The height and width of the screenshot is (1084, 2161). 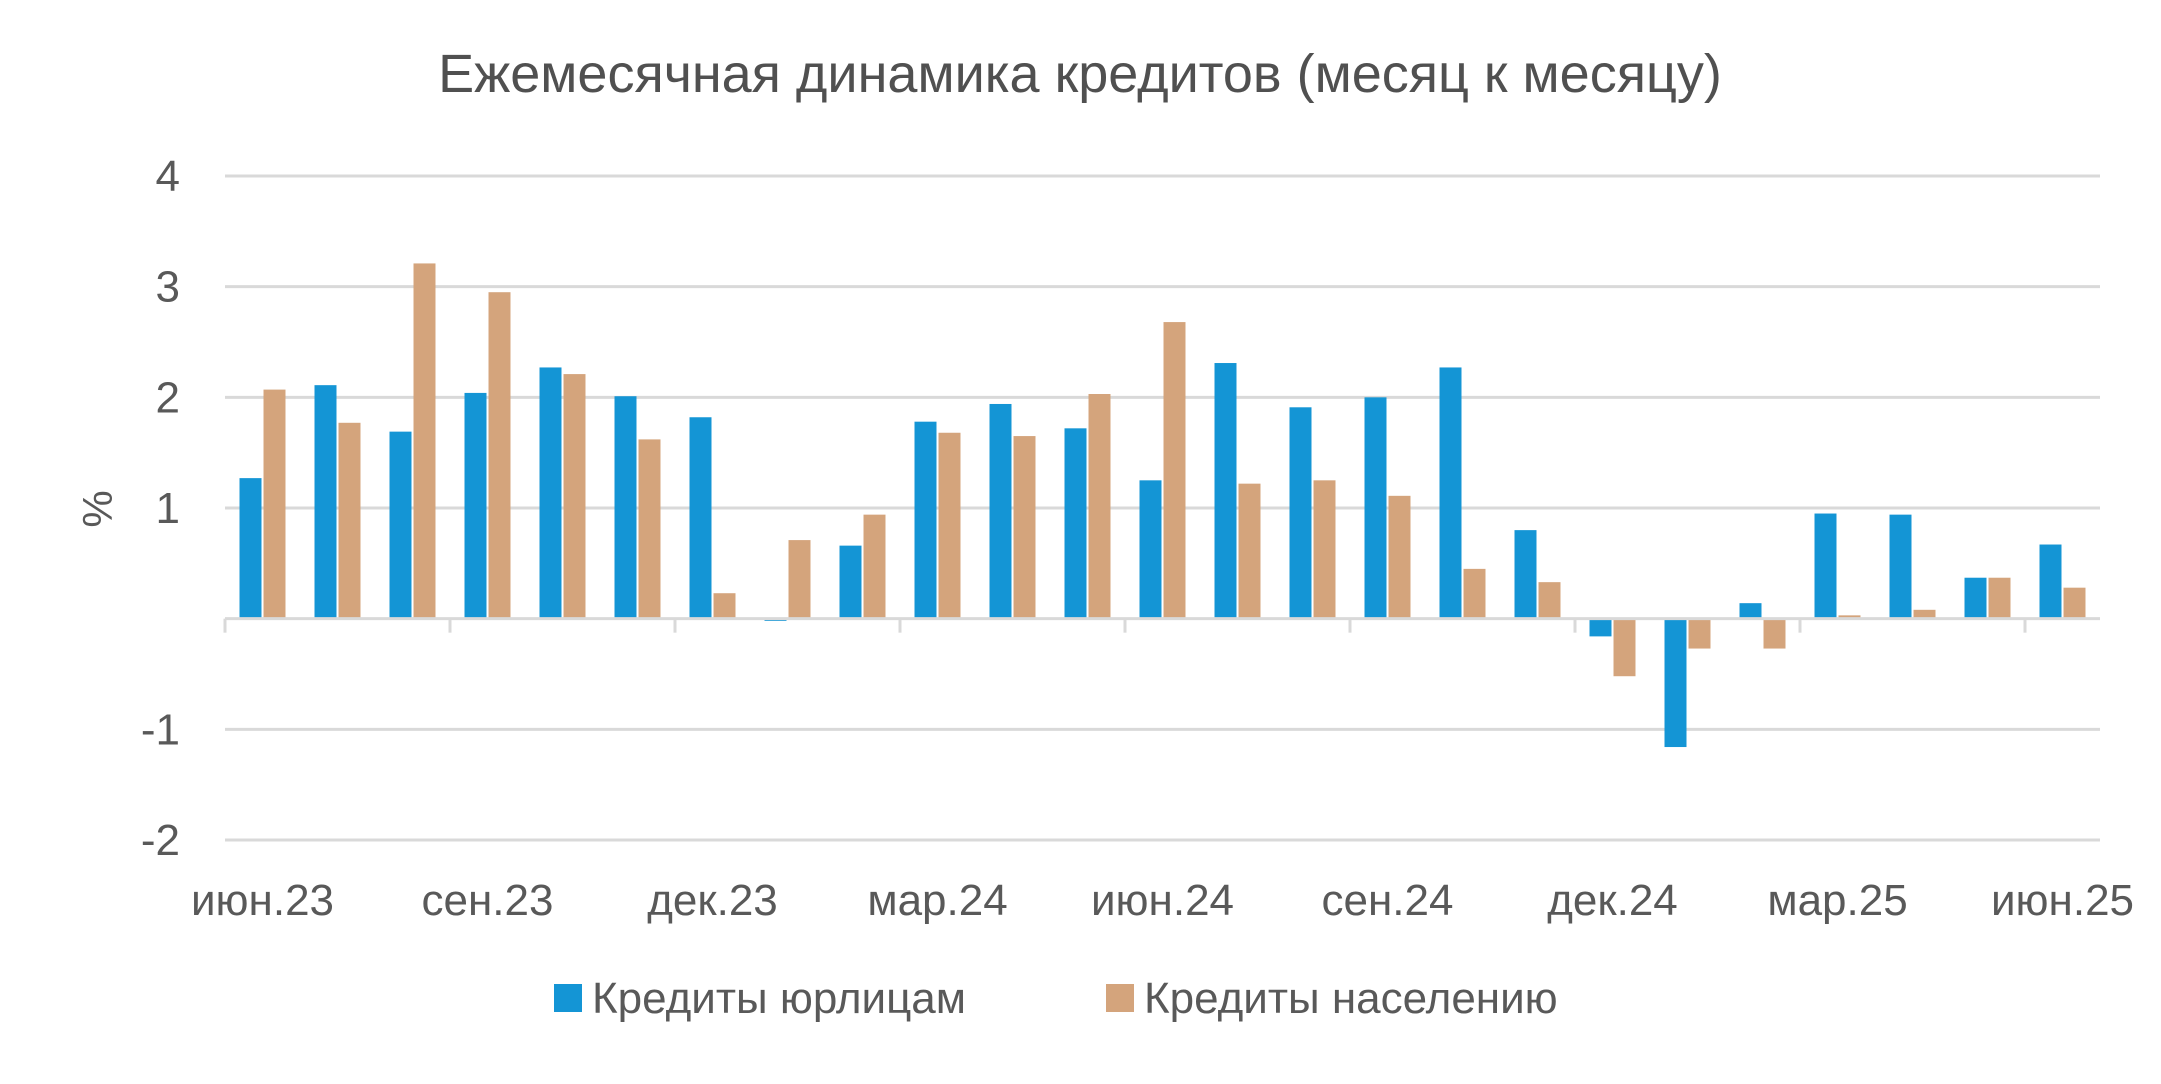 I want to click on y-tick-label: 2, so click(x=168, y=397).